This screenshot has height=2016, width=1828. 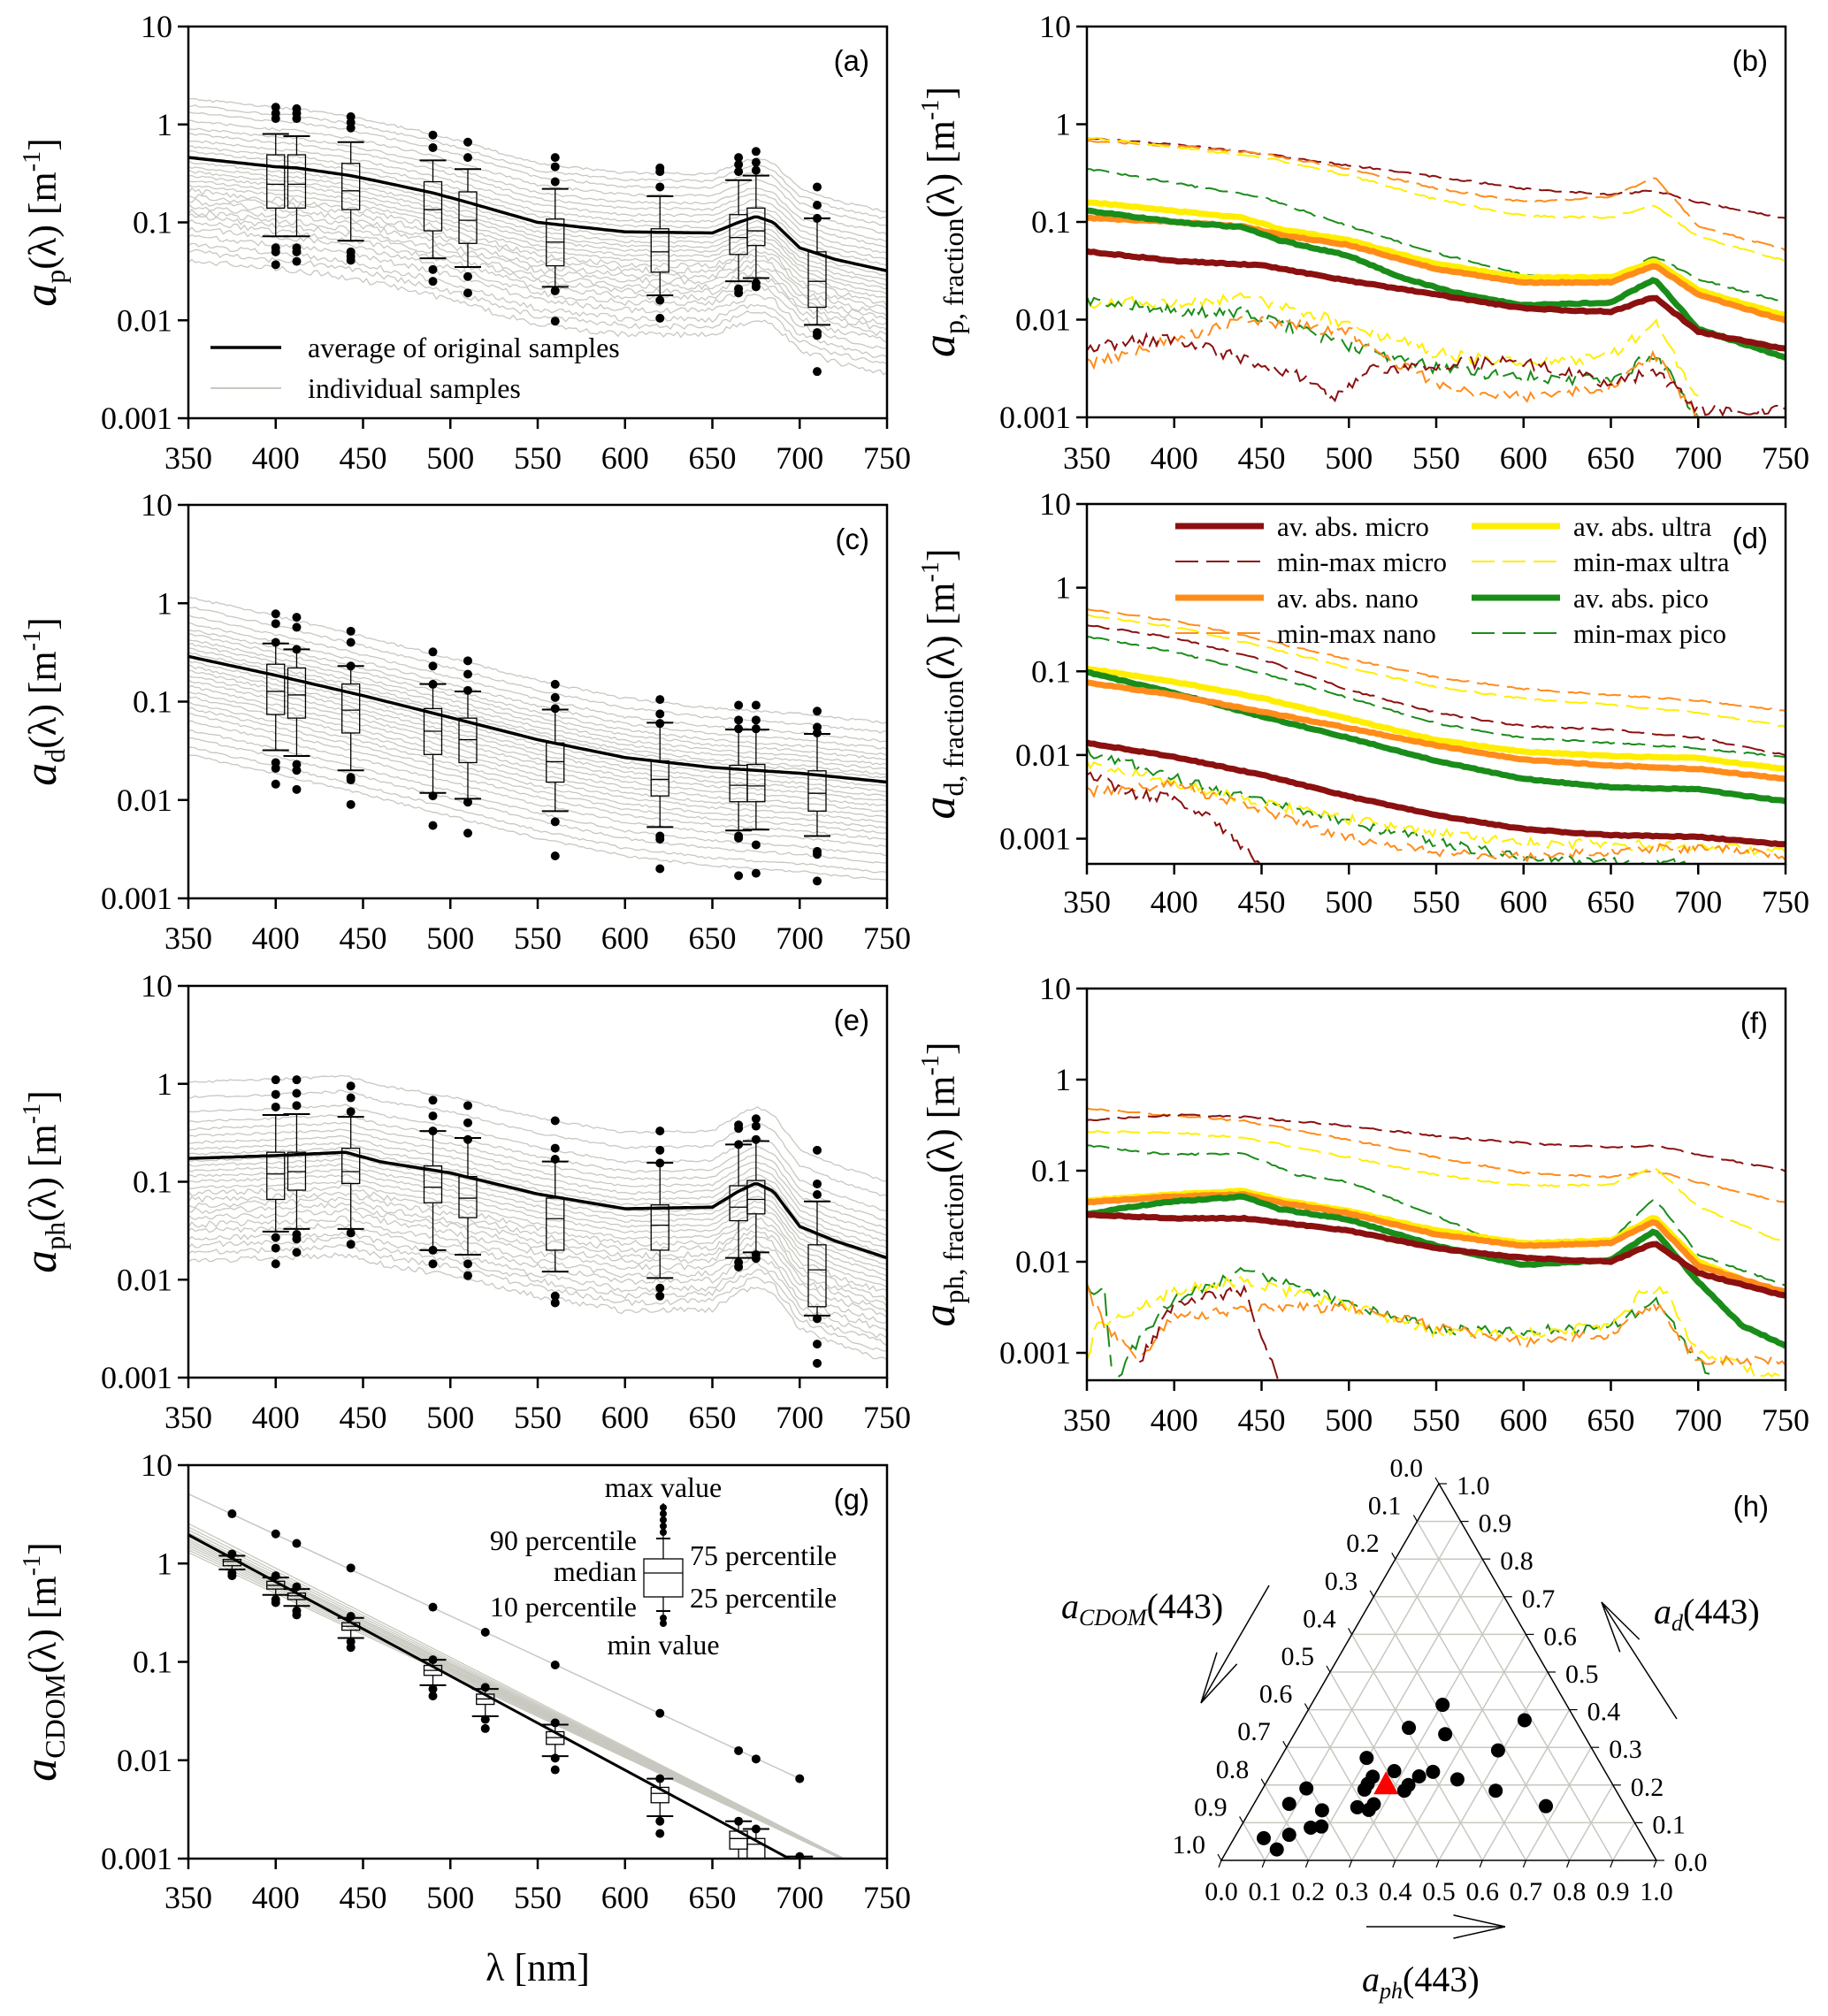 I want to click on x-tick-label: 600, so click(x=1524, y=902).